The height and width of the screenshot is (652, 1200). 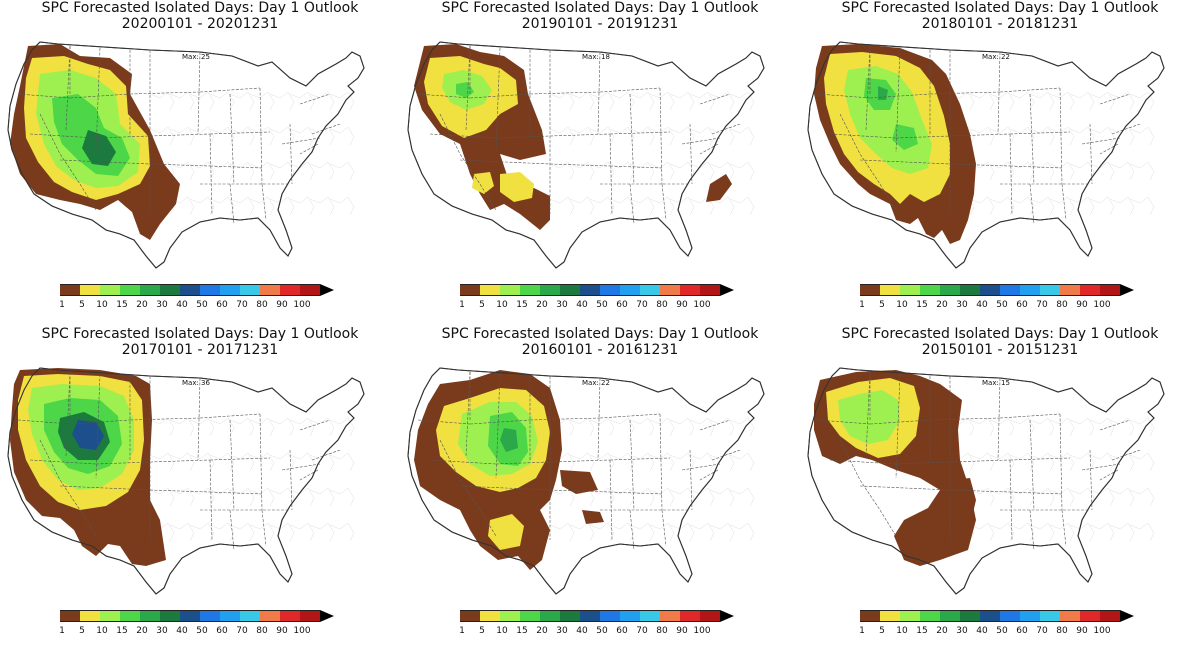 I want to click on max-label: Max: 22, so click(x=996, y=57).